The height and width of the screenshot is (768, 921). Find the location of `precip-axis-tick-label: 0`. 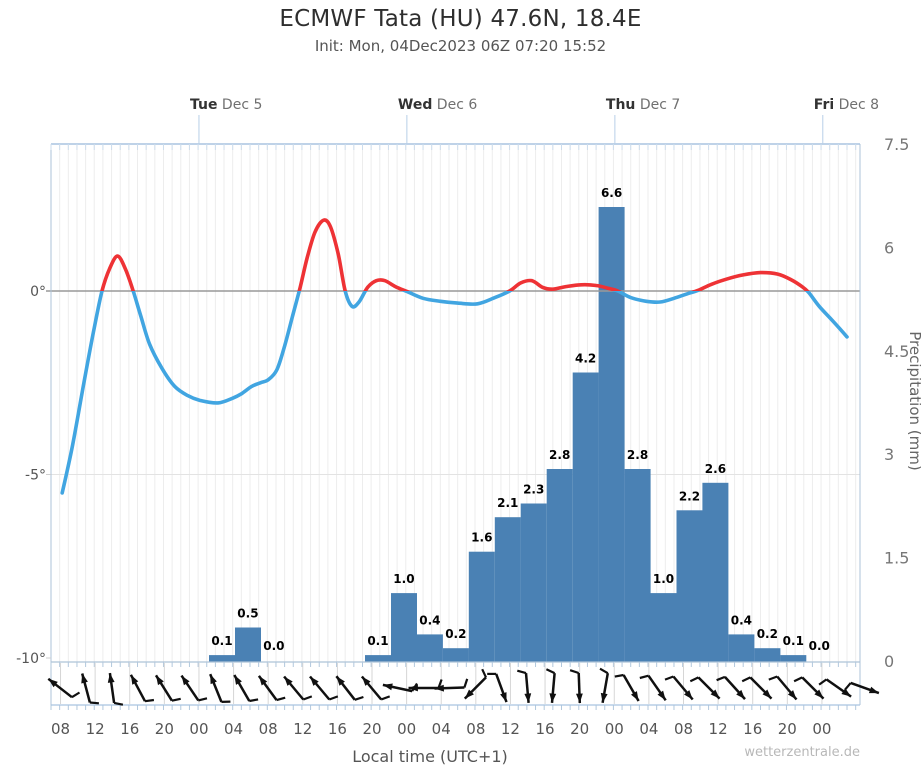

precip-axis-tick-label: 0 is located at coordinates (889, 661).